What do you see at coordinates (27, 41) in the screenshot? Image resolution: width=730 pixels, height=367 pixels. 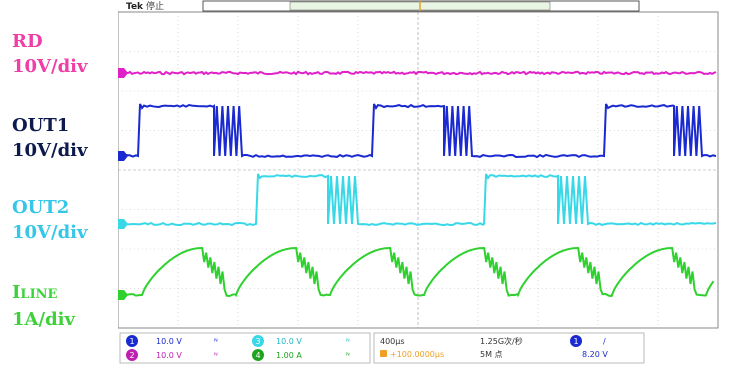 I see `rd-name: RD` at bounding box center [27, 41].